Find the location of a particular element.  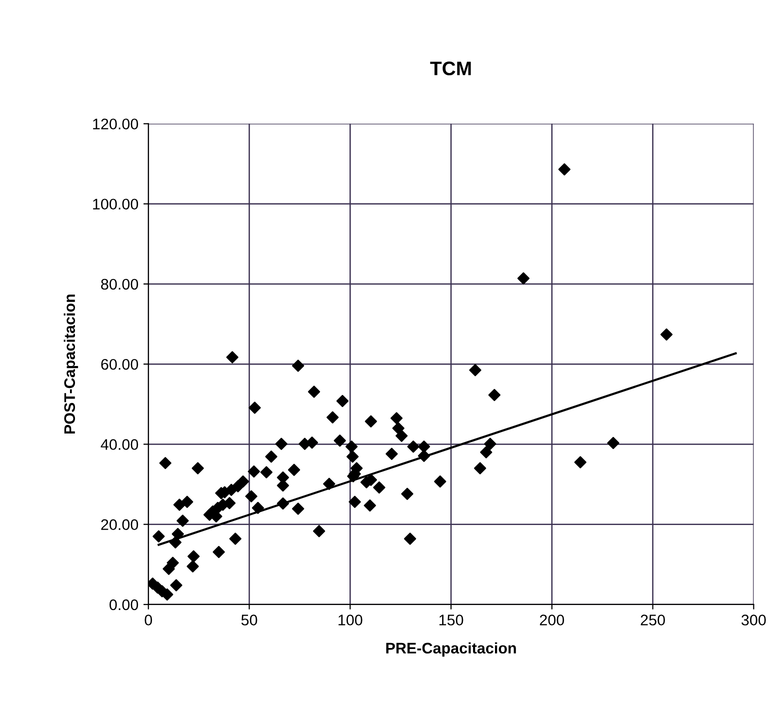

x-tick-label: 0 is located at coordinates (148, 620).